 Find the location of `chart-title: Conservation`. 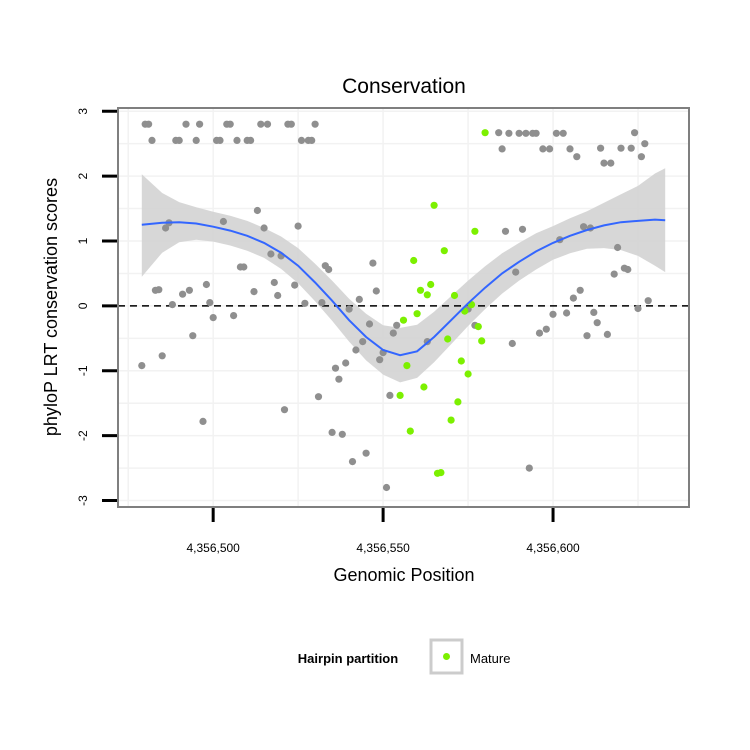

chart-title: Conservation is located at coordinates (404, 86).